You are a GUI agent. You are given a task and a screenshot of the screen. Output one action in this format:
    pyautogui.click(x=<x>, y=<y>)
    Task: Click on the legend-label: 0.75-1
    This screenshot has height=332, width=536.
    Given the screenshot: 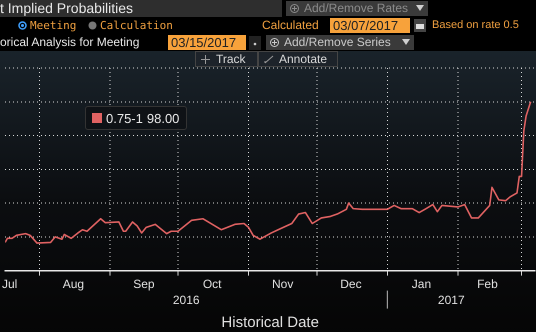 What is the action you would take?
    pyautogui.click(x=124, y=118)
    